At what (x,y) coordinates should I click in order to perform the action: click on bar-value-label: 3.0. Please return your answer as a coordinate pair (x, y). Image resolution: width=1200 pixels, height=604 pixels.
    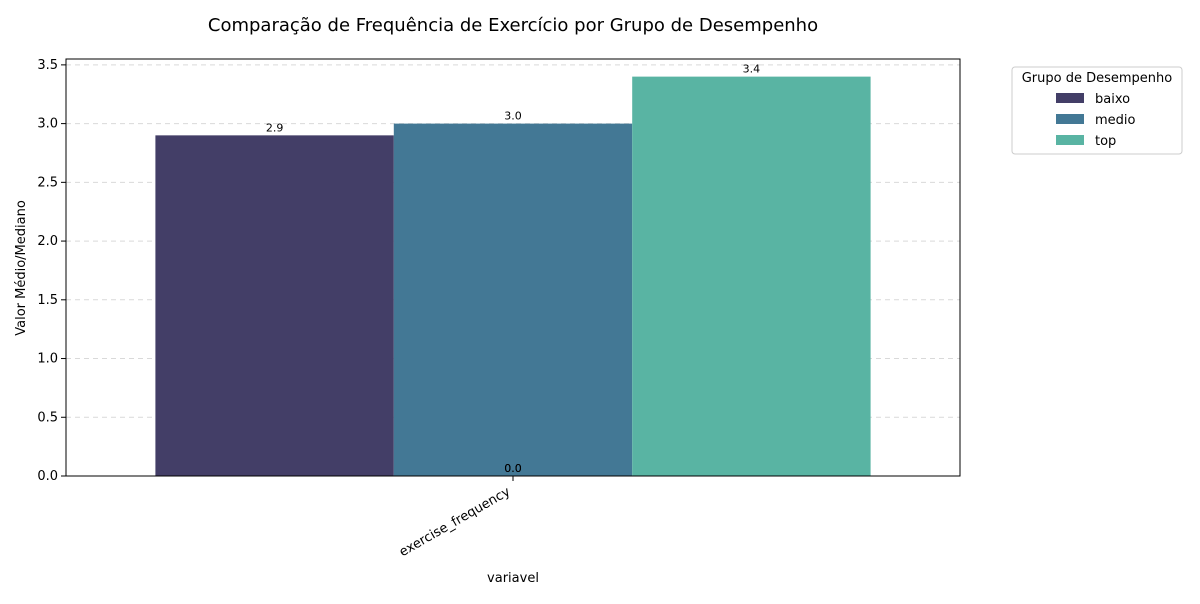
    Looking at the image, I should click on (513, 116).